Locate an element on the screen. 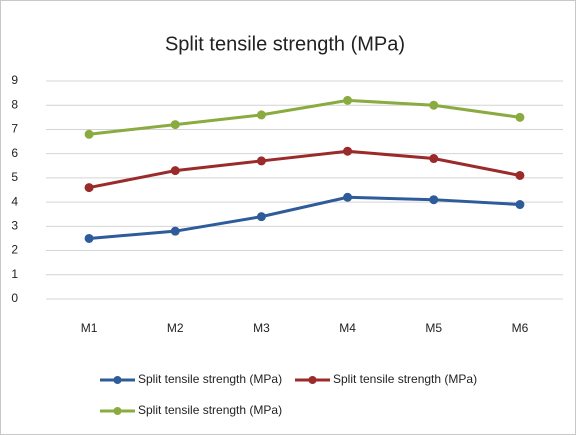 Image resolution: width=576 pixels, height=435 pixels. y-tick-label: 8 is located at coordinates (14, 104).